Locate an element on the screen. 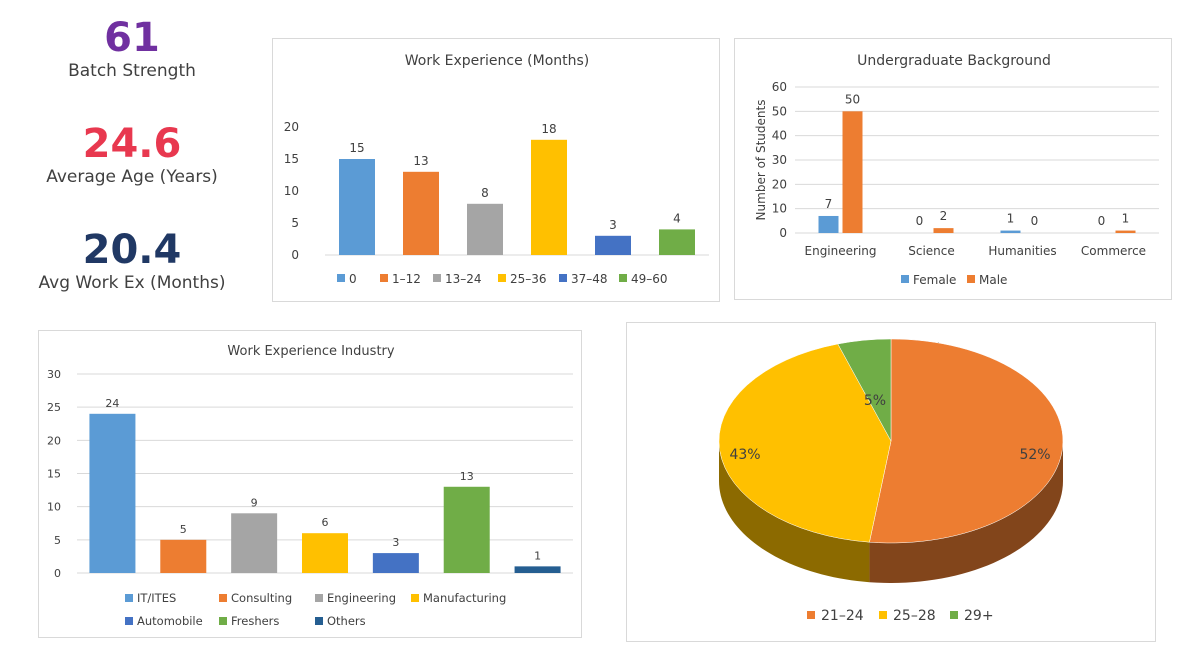  x-tick-label: Engineering is located at coordinates (841, 251).